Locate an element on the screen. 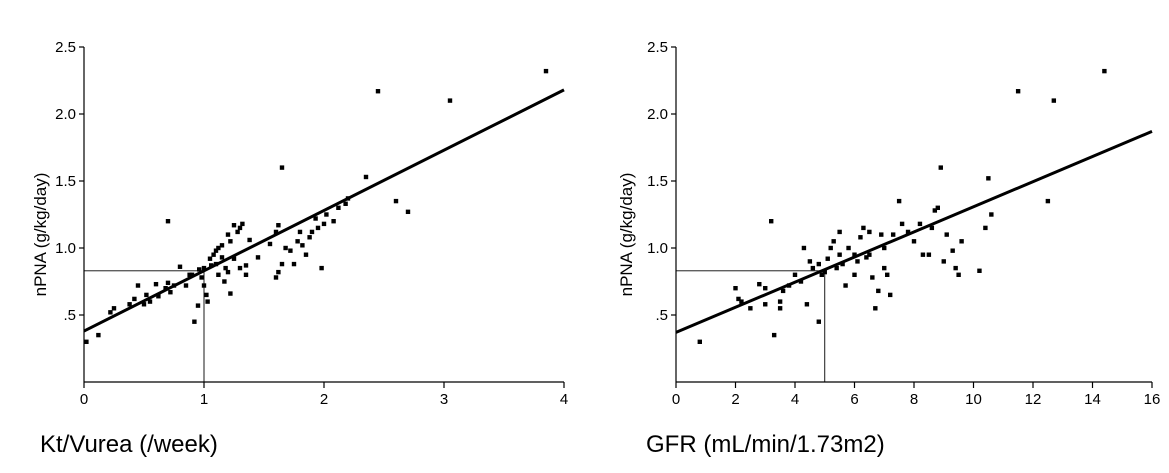  y-tick-label: 1.5 is located at coordinates (65, 181).